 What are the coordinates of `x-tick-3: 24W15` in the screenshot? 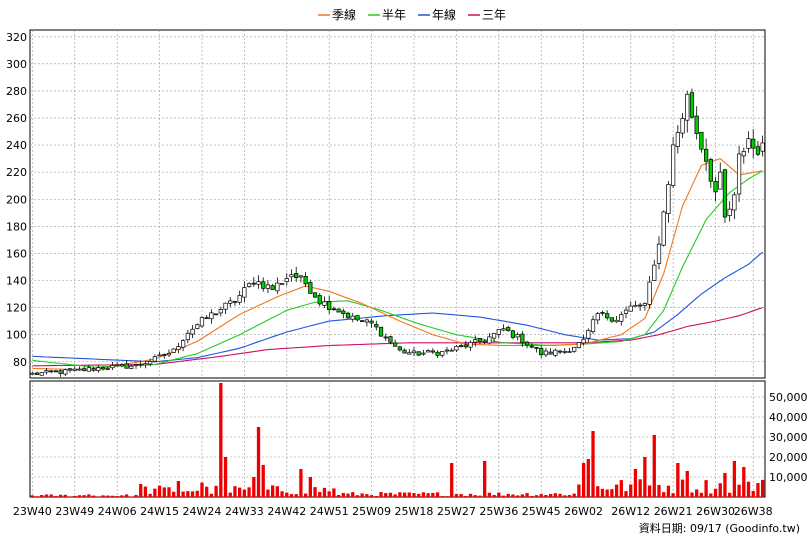 It's located at (159, 511).